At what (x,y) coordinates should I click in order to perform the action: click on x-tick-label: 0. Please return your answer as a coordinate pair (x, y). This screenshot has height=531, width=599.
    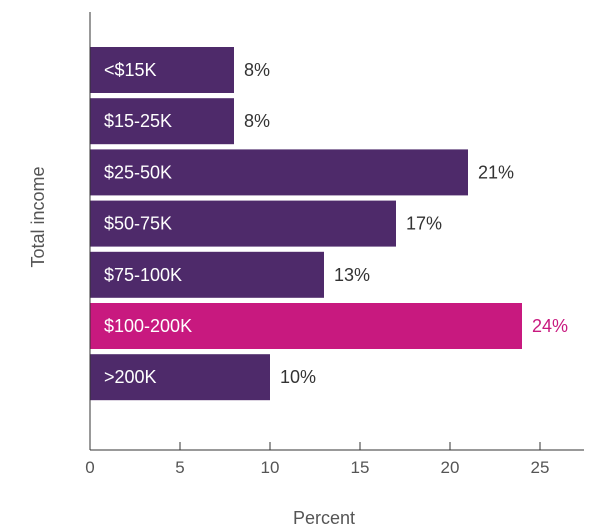
    Looking at the image, I should click on (89, 467).